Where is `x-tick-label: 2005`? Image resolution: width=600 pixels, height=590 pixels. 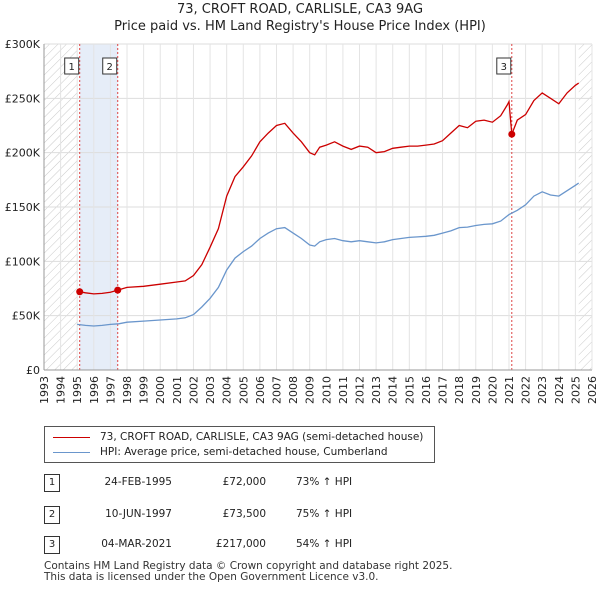 x-tick-label: 2005 is located at coordinates (243, 390).